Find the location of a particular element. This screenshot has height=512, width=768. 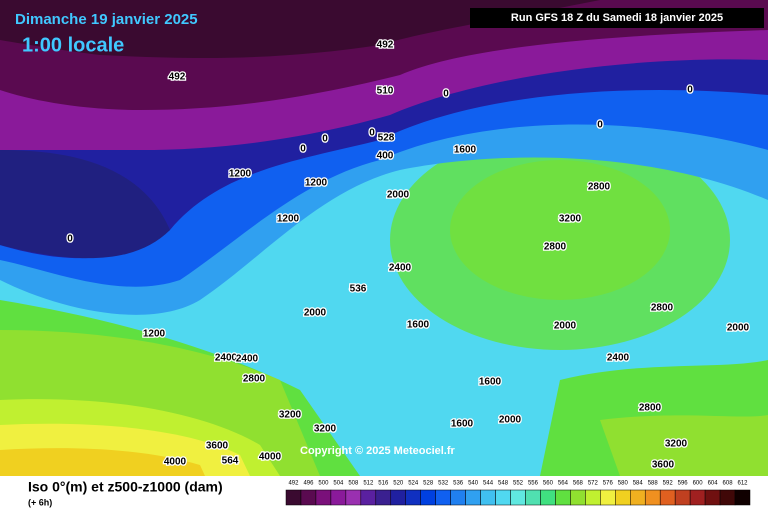

legend-label: 508 is located at coordinates (353, 484).